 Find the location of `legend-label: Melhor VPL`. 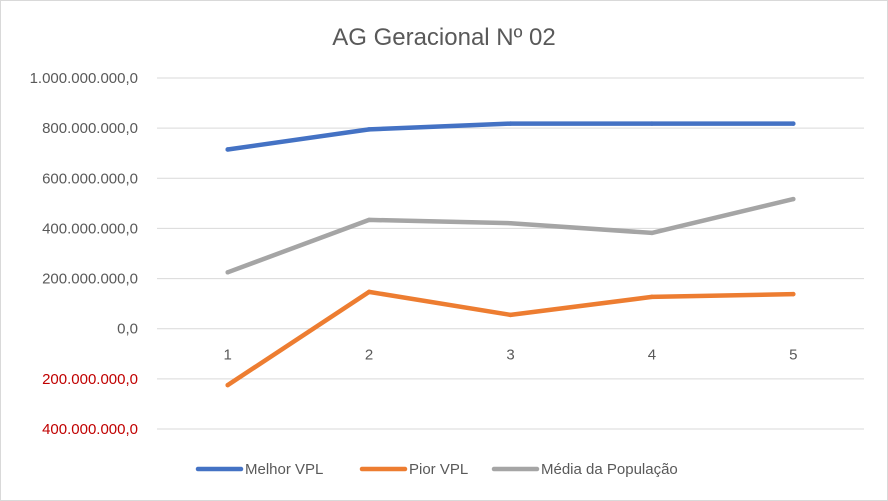

legend-label: Melhor VPL is located at coordinates (284, 469).